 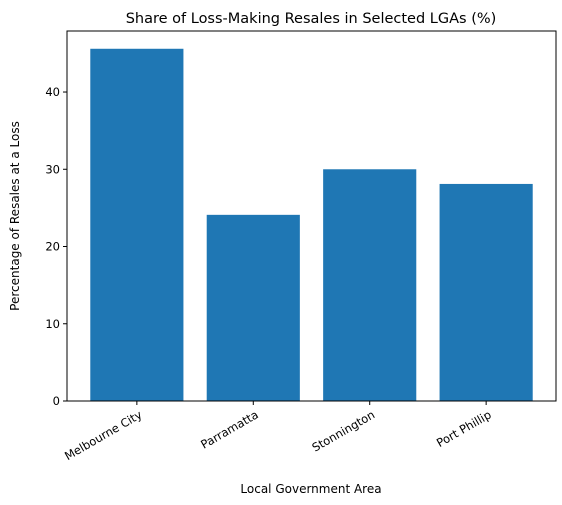 I want to click on y-tick-label: 10, so click(x=52, y=324).